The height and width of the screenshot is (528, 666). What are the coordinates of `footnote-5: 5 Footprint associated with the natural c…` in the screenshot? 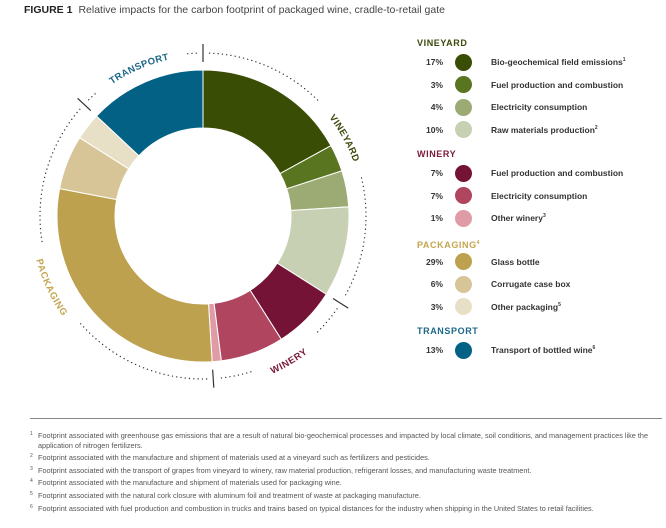 It's located at (346, 496).